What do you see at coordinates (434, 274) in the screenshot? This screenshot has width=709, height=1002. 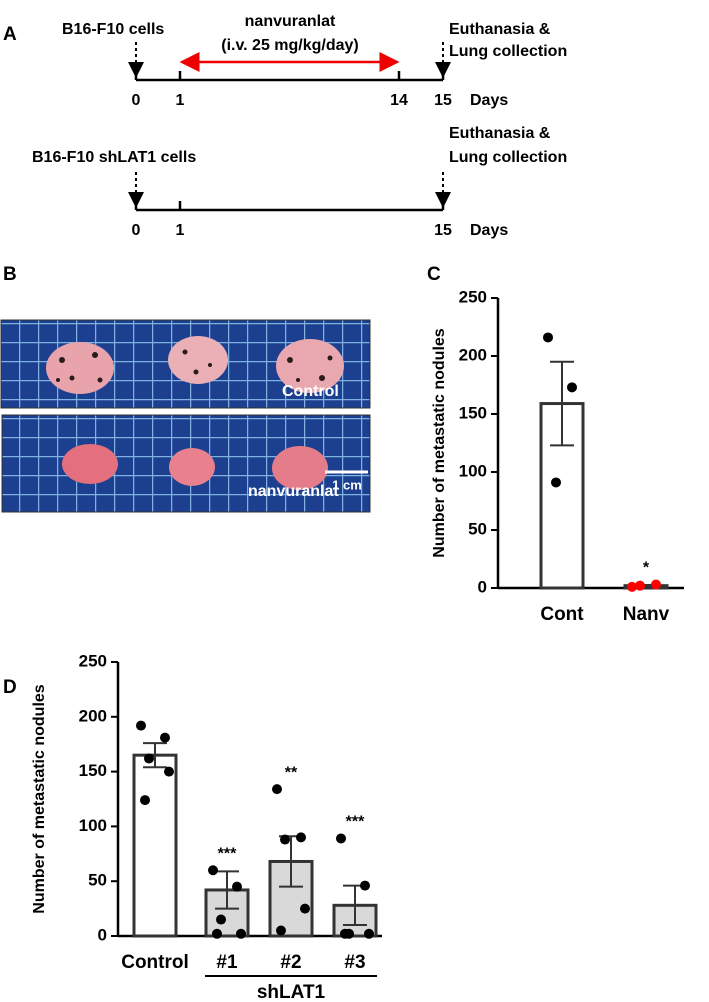 I see `panel-letter: C` at bounding box center [434, 274].